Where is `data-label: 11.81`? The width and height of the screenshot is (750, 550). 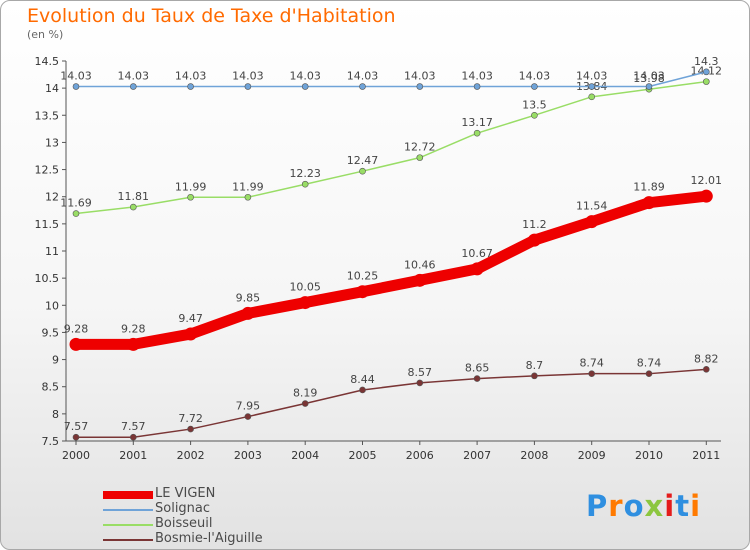
data-label: 11.81 is located at coordinates (134, 196).